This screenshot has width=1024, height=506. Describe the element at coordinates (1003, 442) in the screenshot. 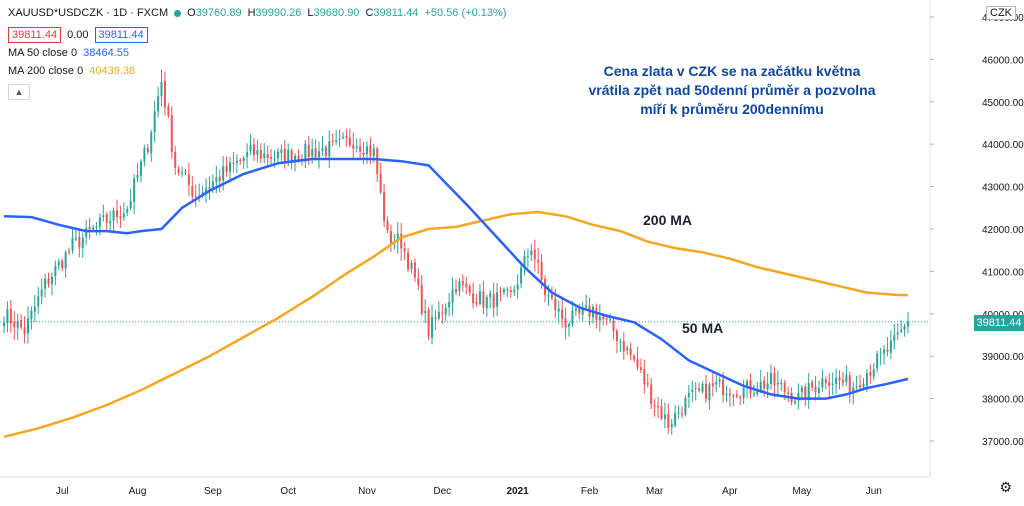

I see `y-tick-label: 37000.00` at that location.